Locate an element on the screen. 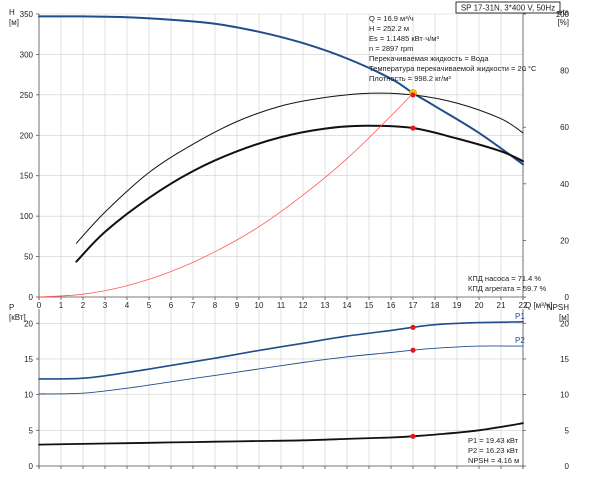 The image size is (600, 479). x-tick-label: 22 is located at coordinates (523, 305).